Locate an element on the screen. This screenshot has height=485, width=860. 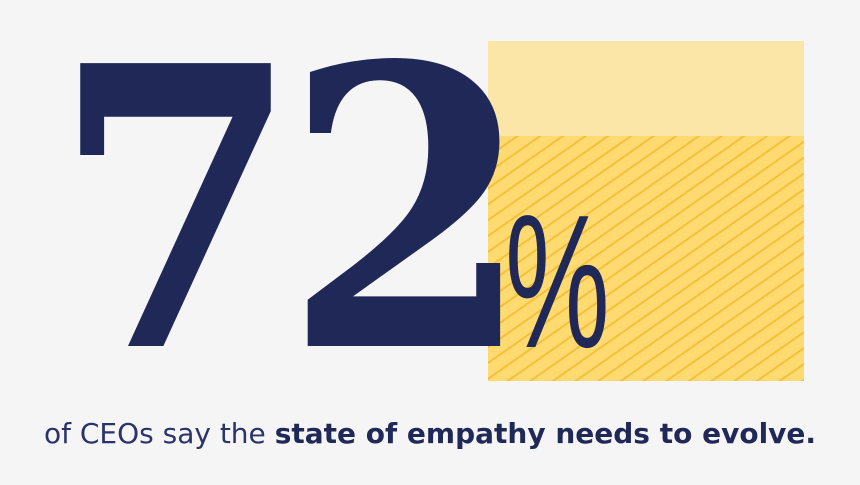
caption-emphasis: state of empathy needs to evolve. is located at coordinates (545, 433).